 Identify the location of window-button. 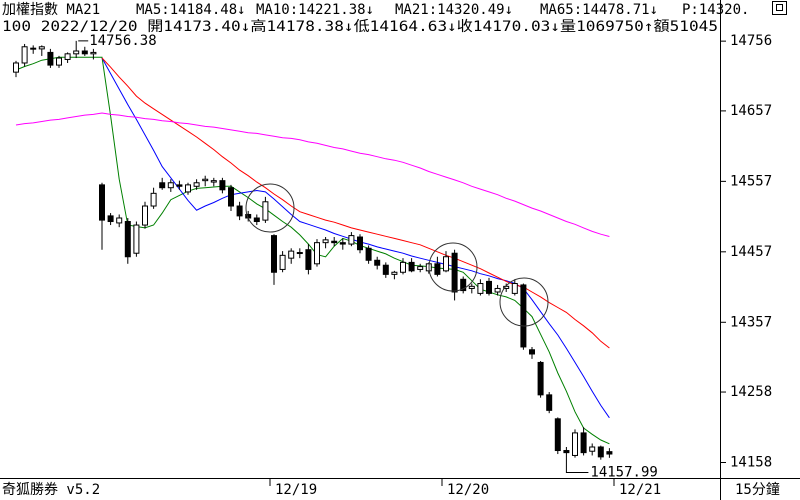
(779, 8).